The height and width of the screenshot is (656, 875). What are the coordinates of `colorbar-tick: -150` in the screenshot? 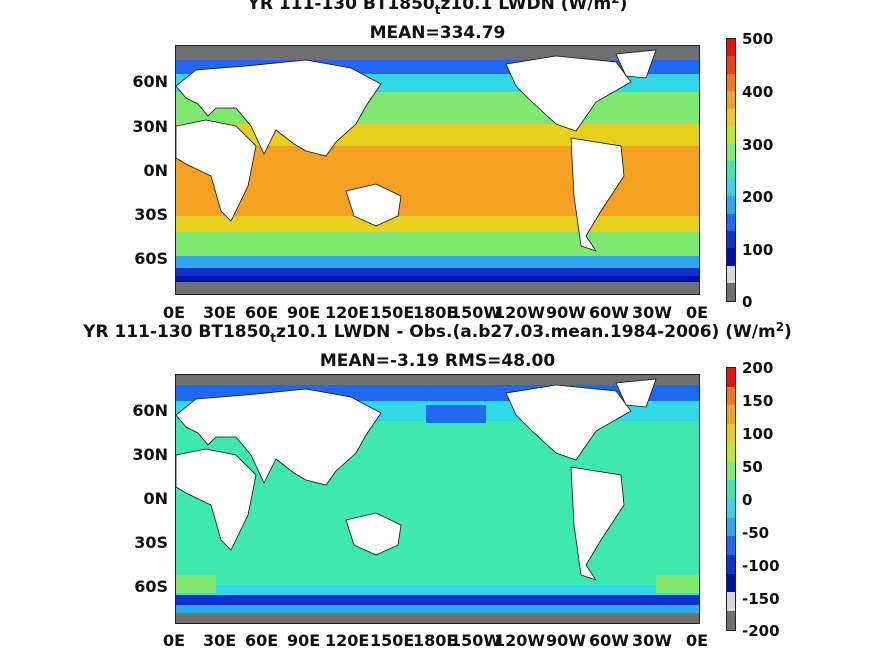 It's located at (761, 599).